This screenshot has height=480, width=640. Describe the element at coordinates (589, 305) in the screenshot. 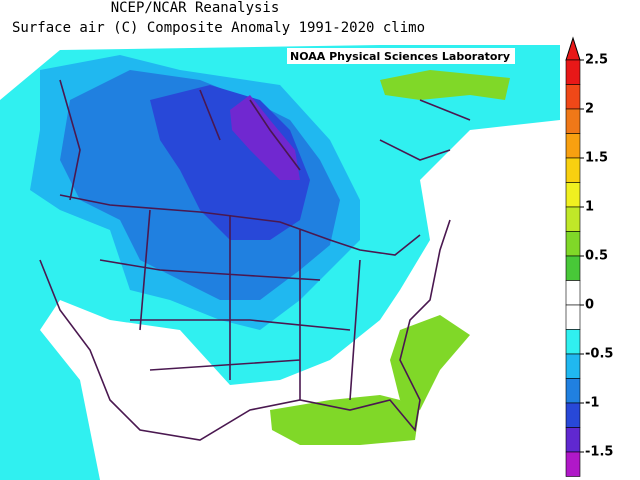

I see `colorbar-tick-label: 0` at that location.